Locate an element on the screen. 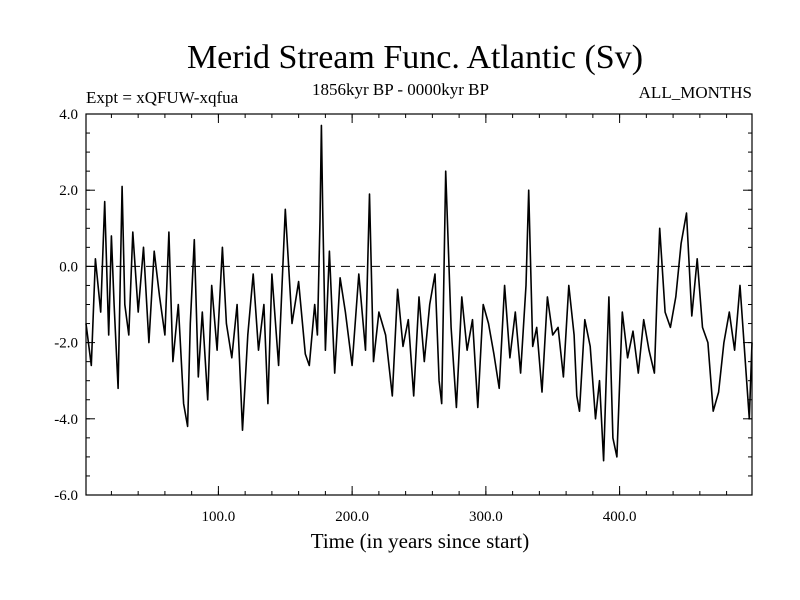  x-tick-label: 300.0 is located at coordinates (486, 517).